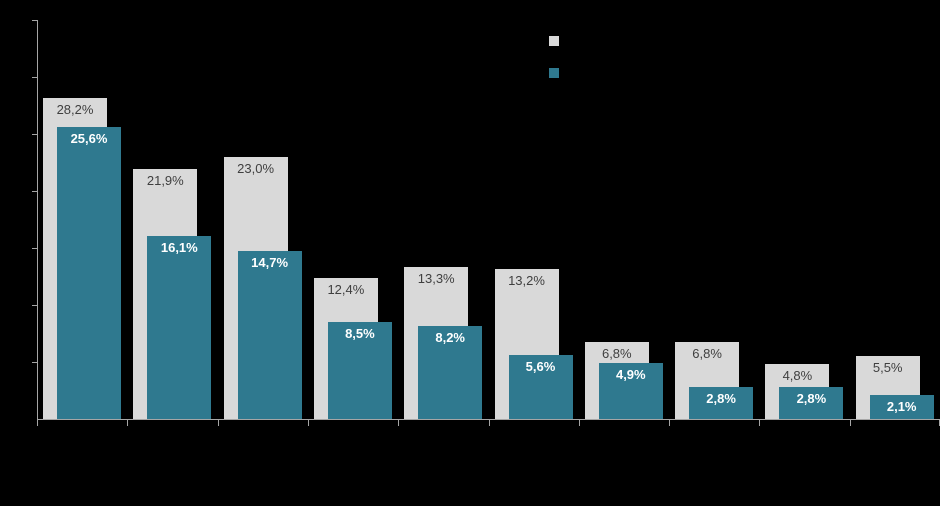 The width and height of the screenshot is (940, 506). I want to click on teal-bar-label: 8,5%, so click(360, 334).